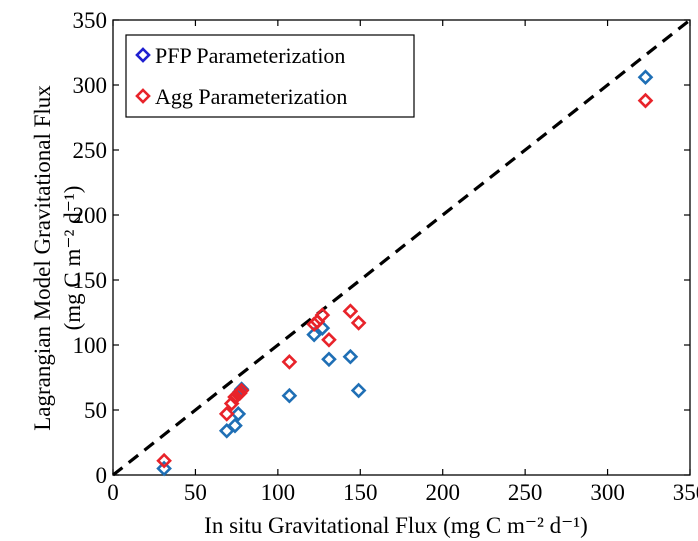 The width and height of the screenshot is (698, 541). What do you see at coordinates (90, 280) in the screenshot?
I see `y-tick-label: 150` at bounding box center [90, 280].